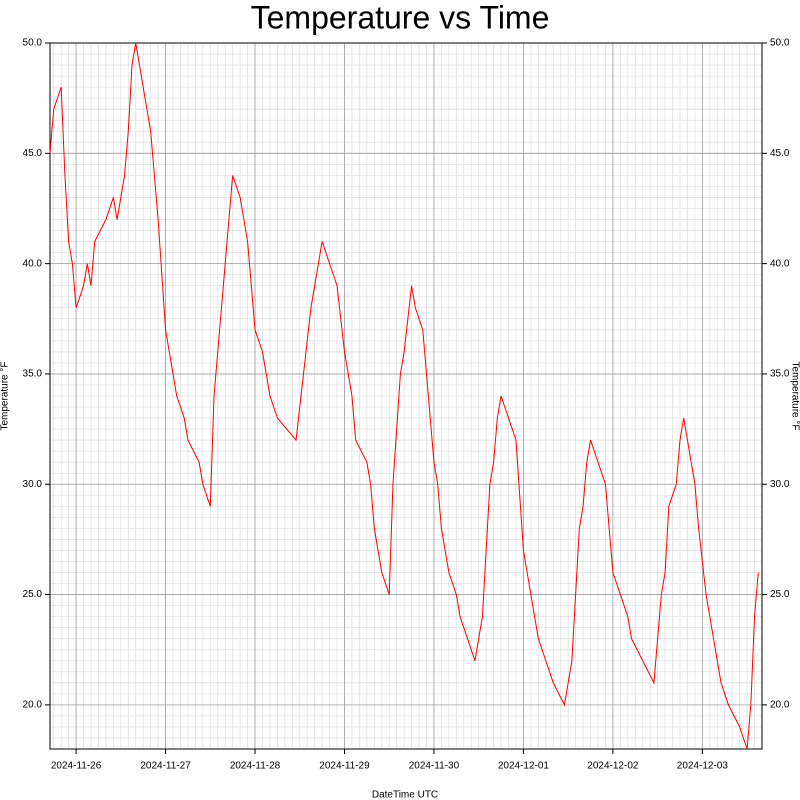 Image resolution: width=800 pixels, height=800 pixels. What do you see at coordinates (780, 594) in the screenshot?
I see `y2-tick-label: 25.0` at bounding box center [780, 594].